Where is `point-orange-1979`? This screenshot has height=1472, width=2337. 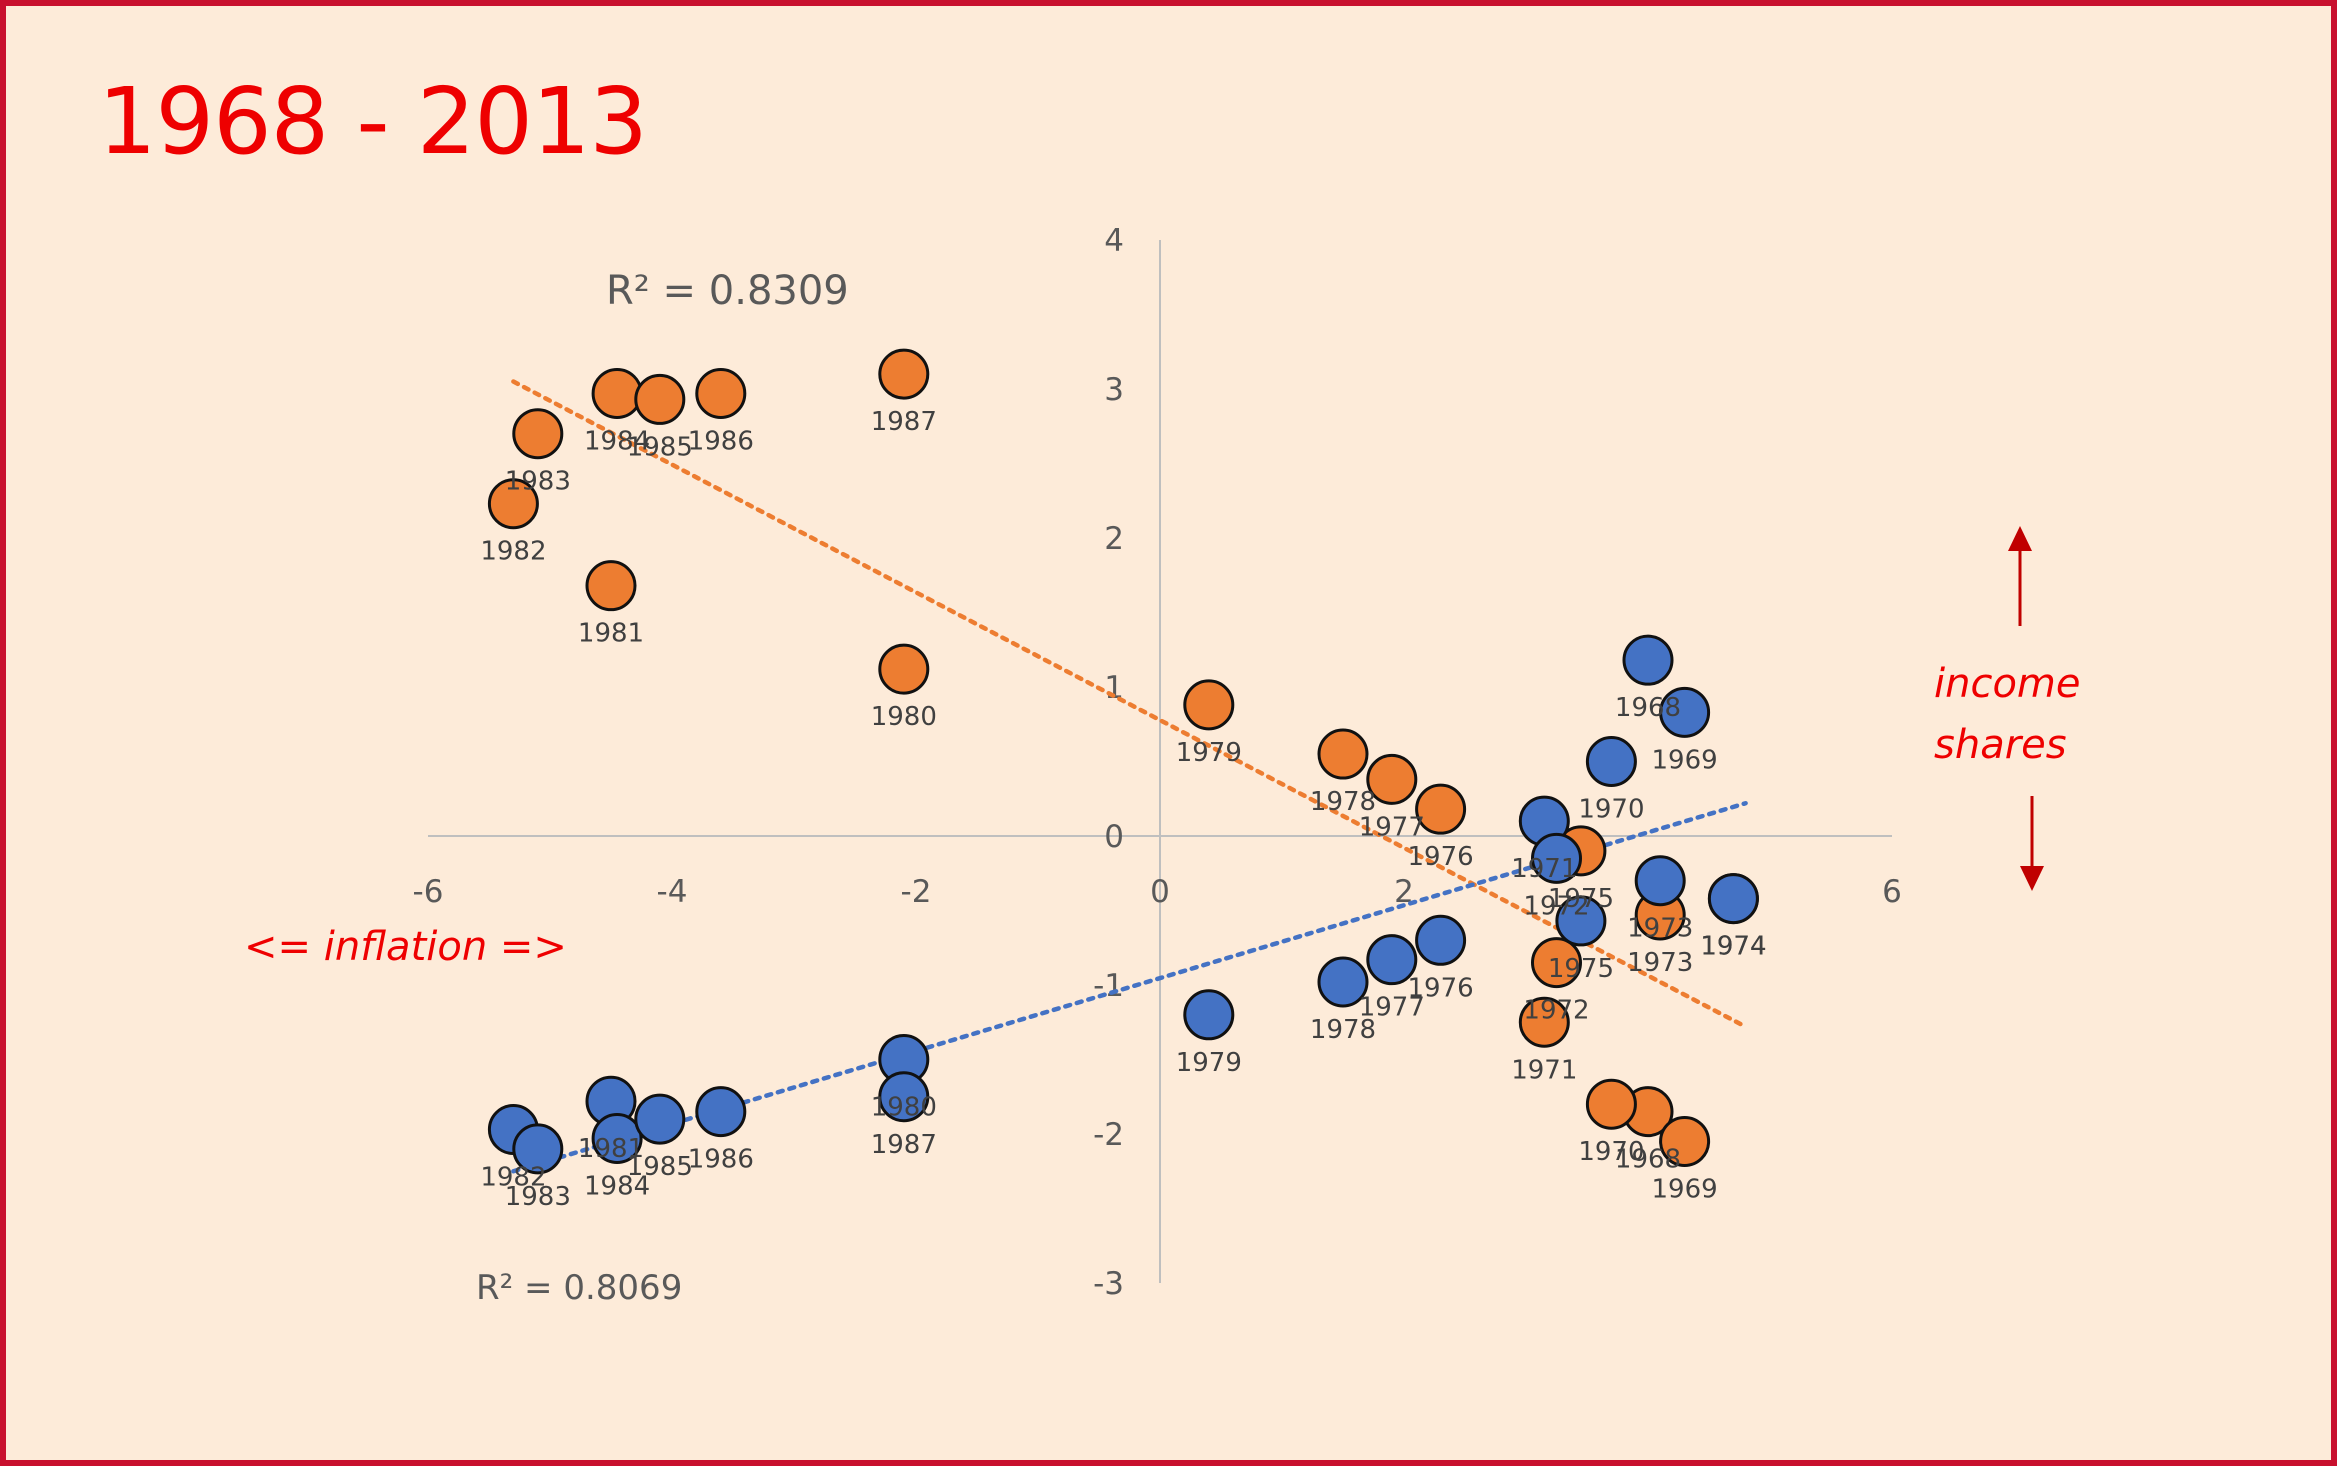 point-orange-1979 is located at coordinates (1209, 705).